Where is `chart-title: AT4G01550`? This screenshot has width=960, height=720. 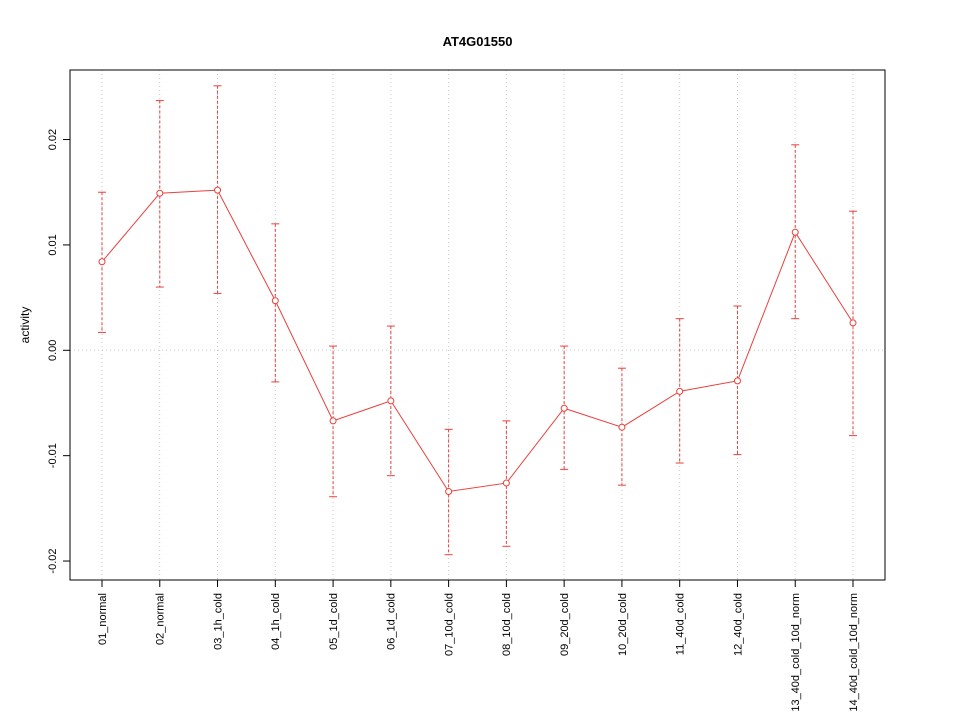 chart-title: AT4G01550 is located at coordinates (477, 41).